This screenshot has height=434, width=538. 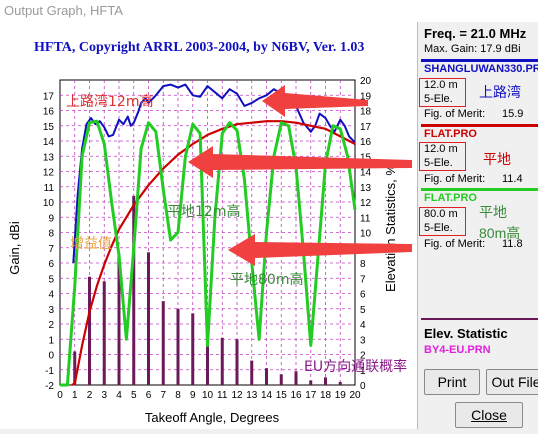 I want to click on legend-tag-3b: 80m高, so click(x=500, y=233).